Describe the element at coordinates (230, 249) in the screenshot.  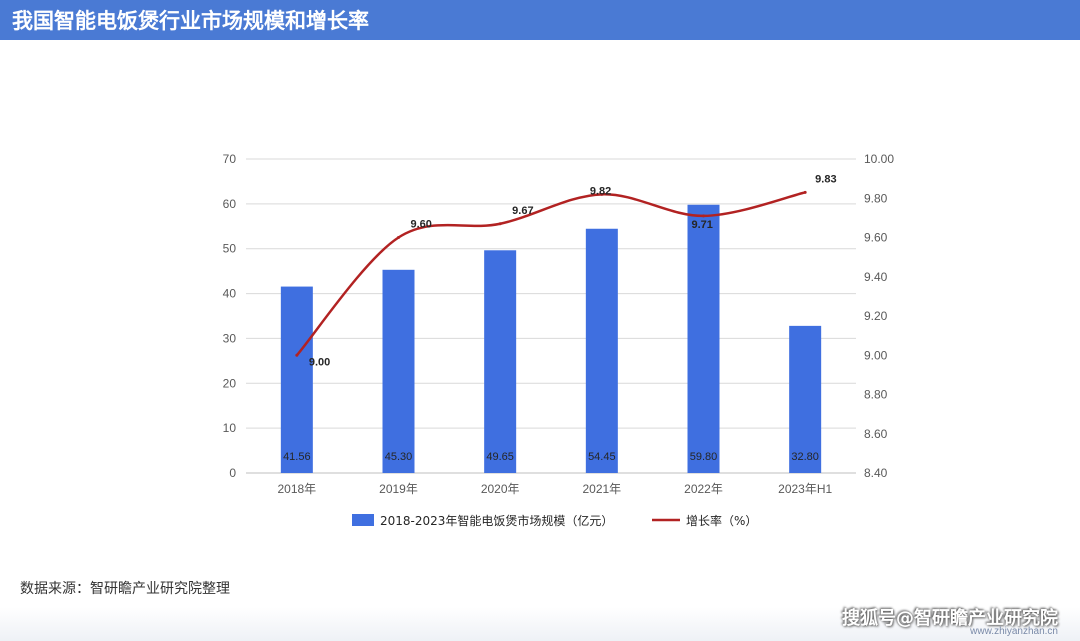
I see `y-left-tick-label: 50` at that location.